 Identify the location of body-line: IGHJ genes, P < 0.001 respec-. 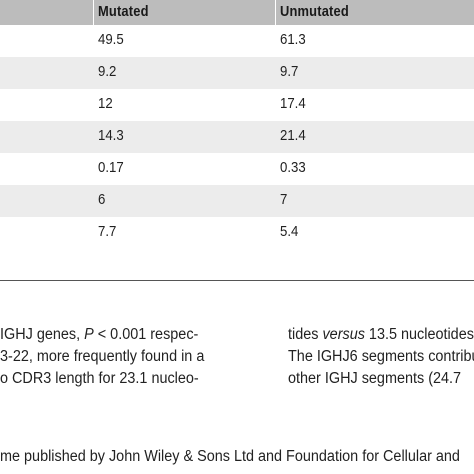
(99, 334).